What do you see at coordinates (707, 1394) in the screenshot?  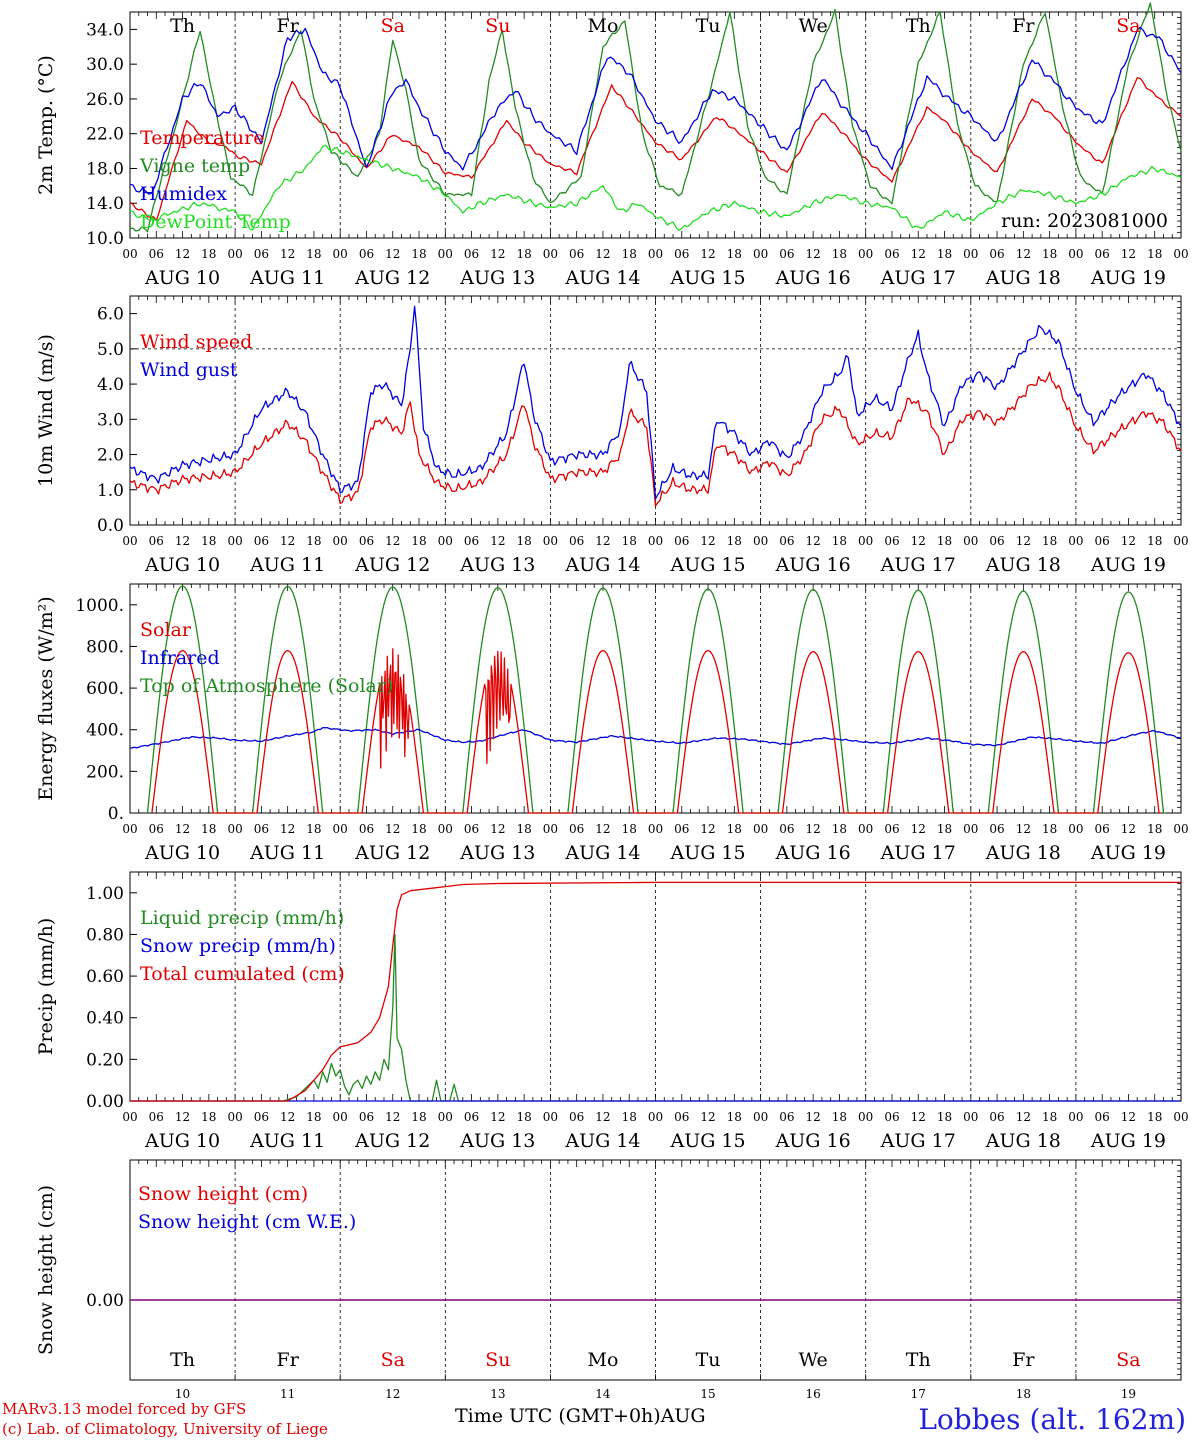 I see `panel5-day-number: 15` at bounding box center [707, 1394].